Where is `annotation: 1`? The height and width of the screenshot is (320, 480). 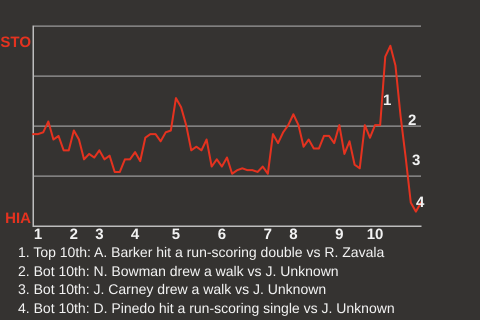 annotation: 1 is located at coordinates (387, 100).